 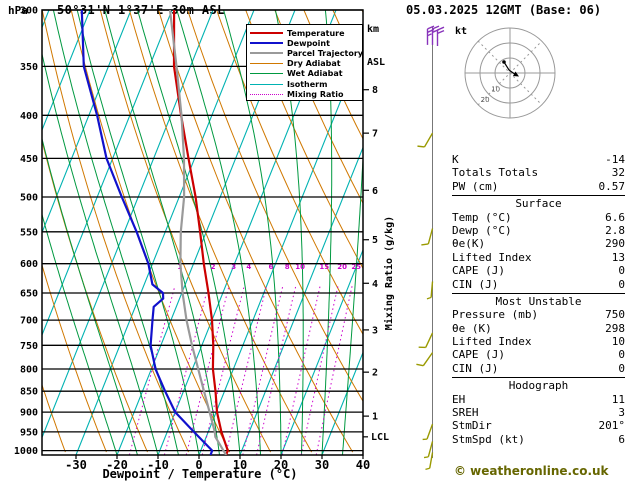 I want to click on index-value: -14, so click(x=615, y=159).